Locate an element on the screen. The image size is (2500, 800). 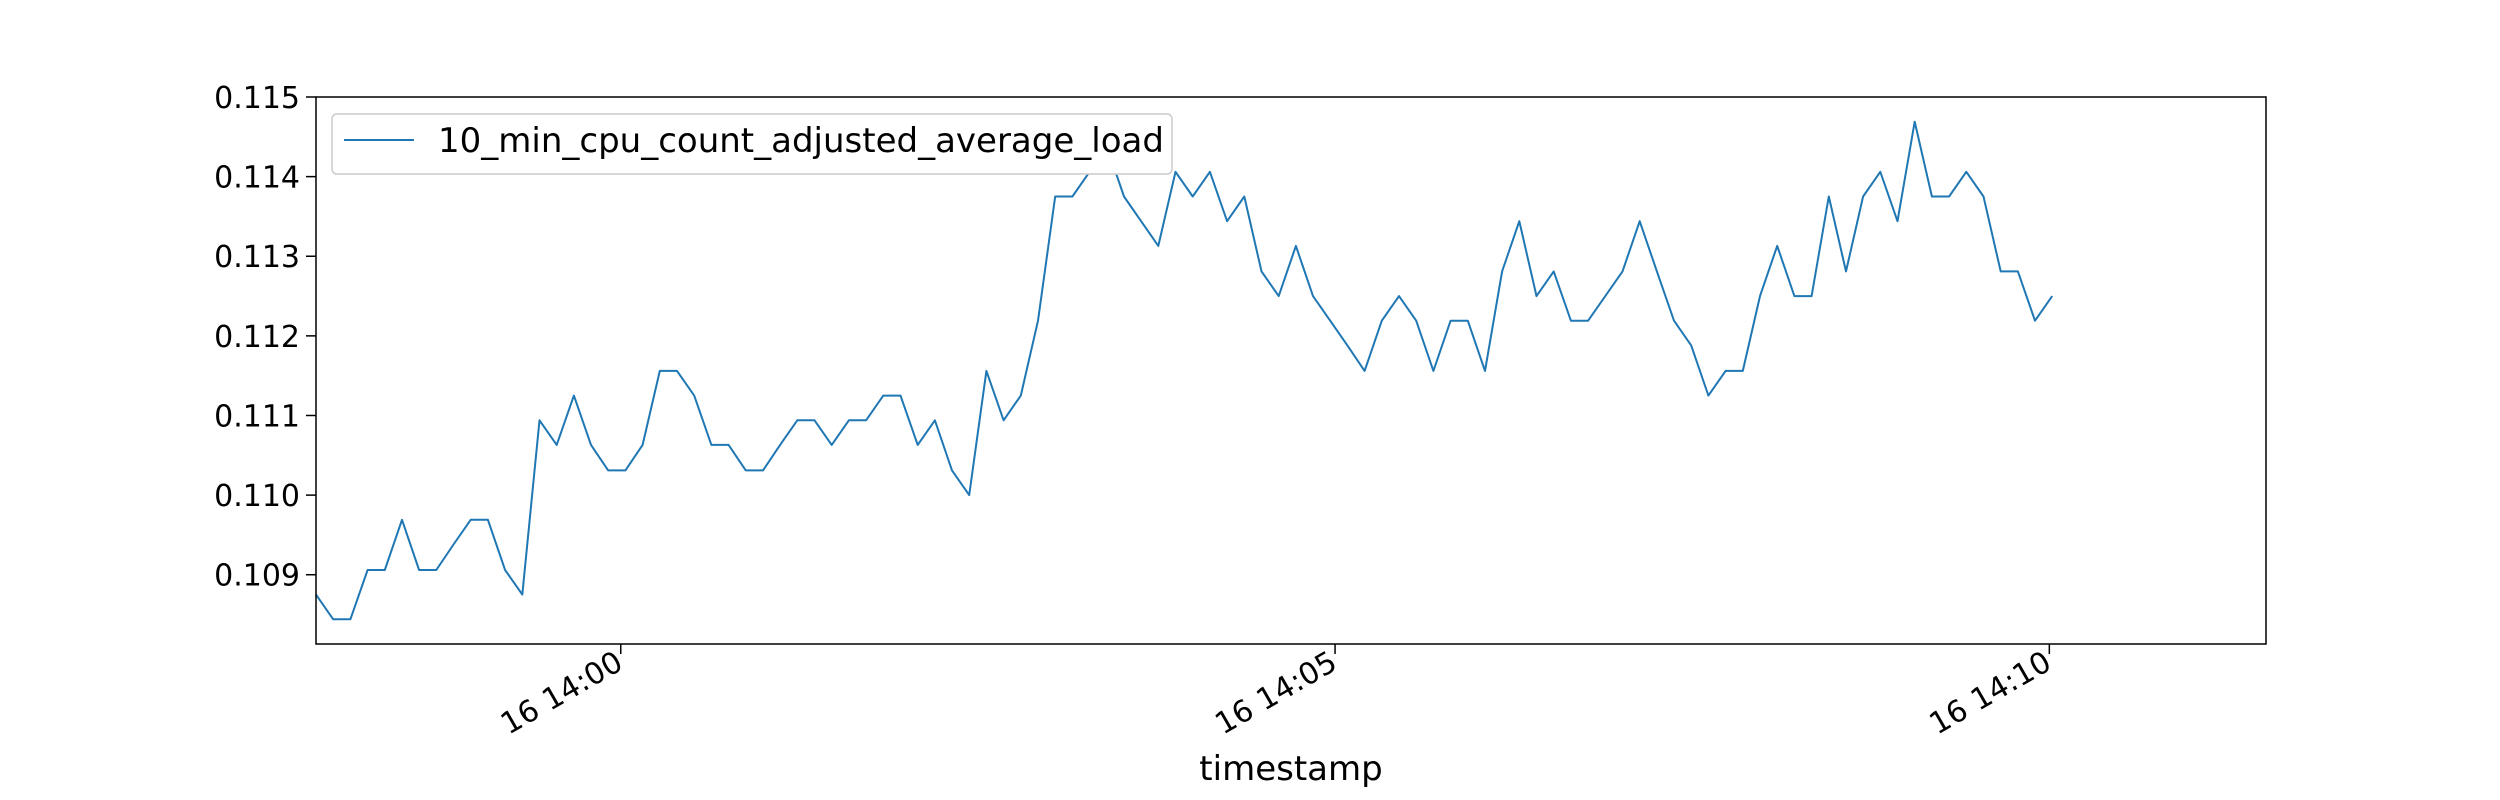
y-tick-label: 0.115 is located at coordinates (257, 98).